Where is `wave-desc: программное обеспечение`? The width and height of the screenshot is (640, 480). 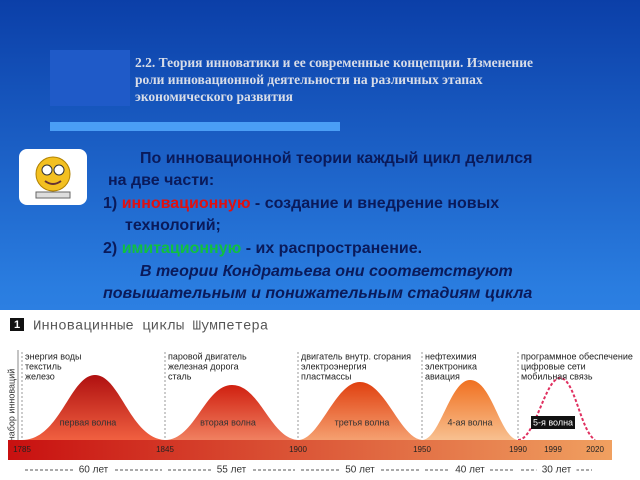 wave-desc: программное обеспечение is located at coordinates (577, 356).